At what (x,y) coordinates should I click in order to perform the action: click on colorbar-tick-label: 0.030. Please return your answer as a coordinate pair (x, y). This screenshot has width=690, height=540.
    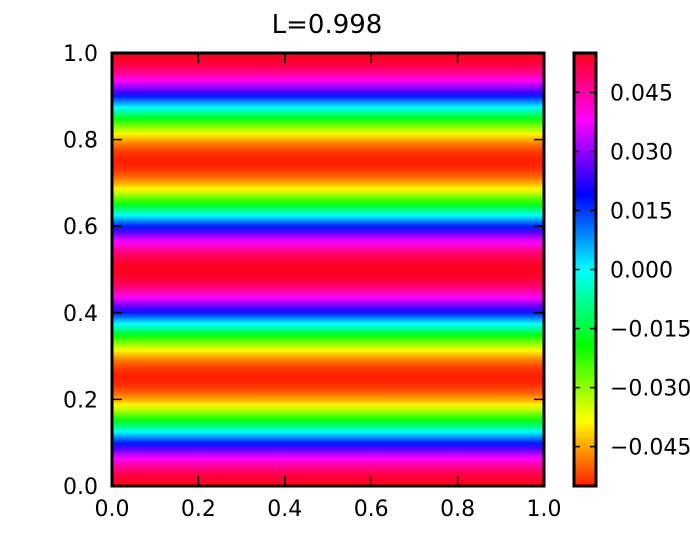
    Looking at the image, I should click on (641, 152).